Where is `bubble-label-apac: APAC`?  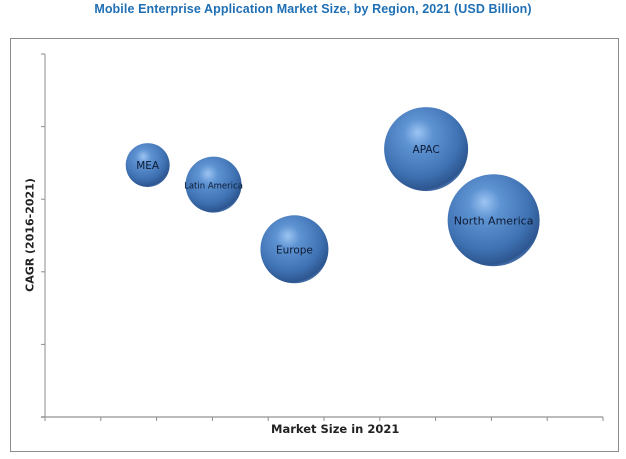
bubble-label-apac: APAC is located at coordinates (426, 150).